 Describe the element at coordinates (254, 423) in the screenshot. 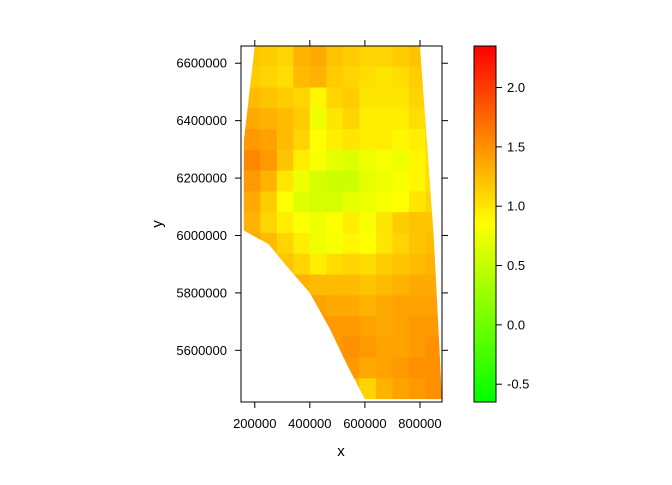

I see `x-tick-label: 200000` at that location.